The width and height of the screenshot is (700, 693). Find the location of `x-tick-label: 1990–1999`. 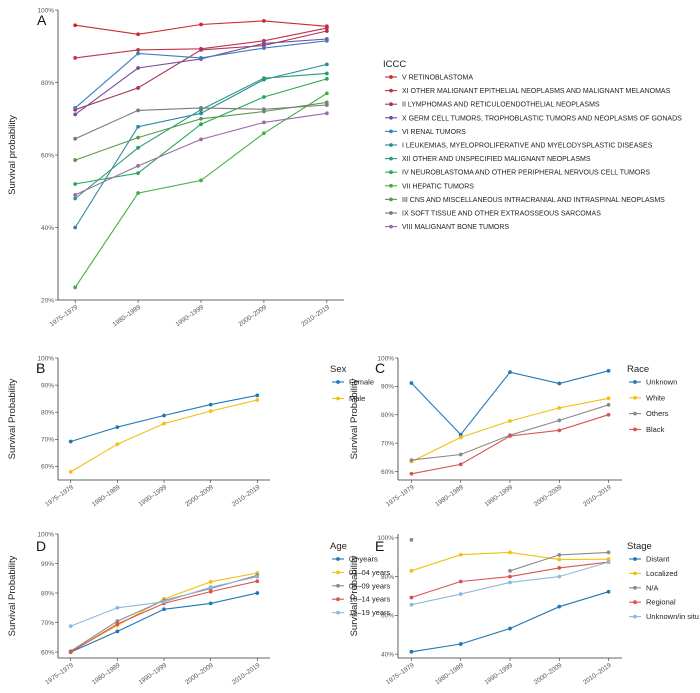

x-tick-label: 1990–1999 is located at coordinates (498, 674).